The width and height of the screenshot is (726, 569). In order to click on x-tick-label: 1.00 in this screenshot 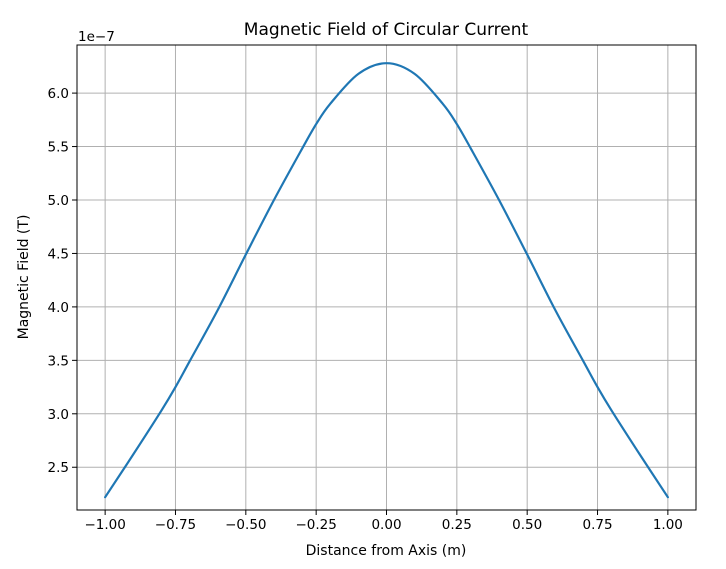, I will do `click(668, 525)`.